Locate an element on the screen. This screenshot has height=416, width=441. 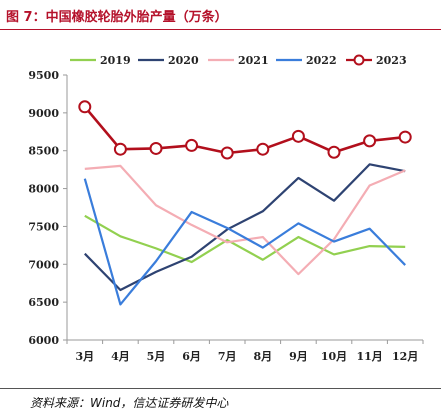
legend-label-2021: 2021 is located at coordinates (253, 60).